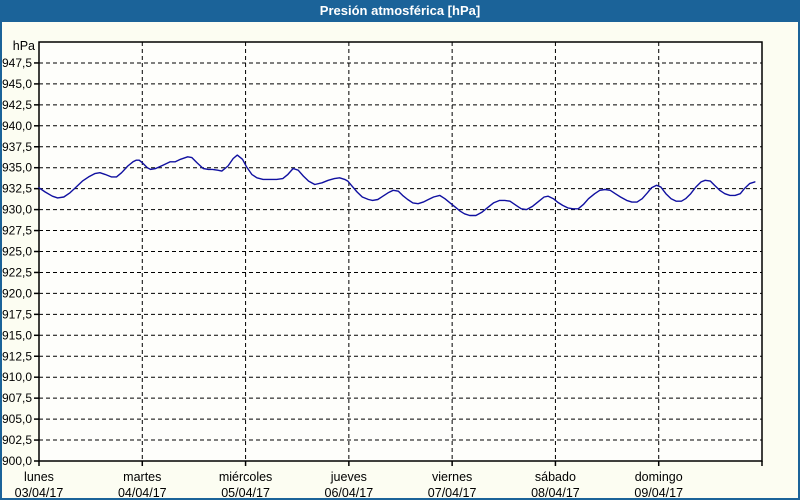 The height and width of the screenshot is (500, 800). I want to click on y-tick-label: 912,5, so click(17, 356).